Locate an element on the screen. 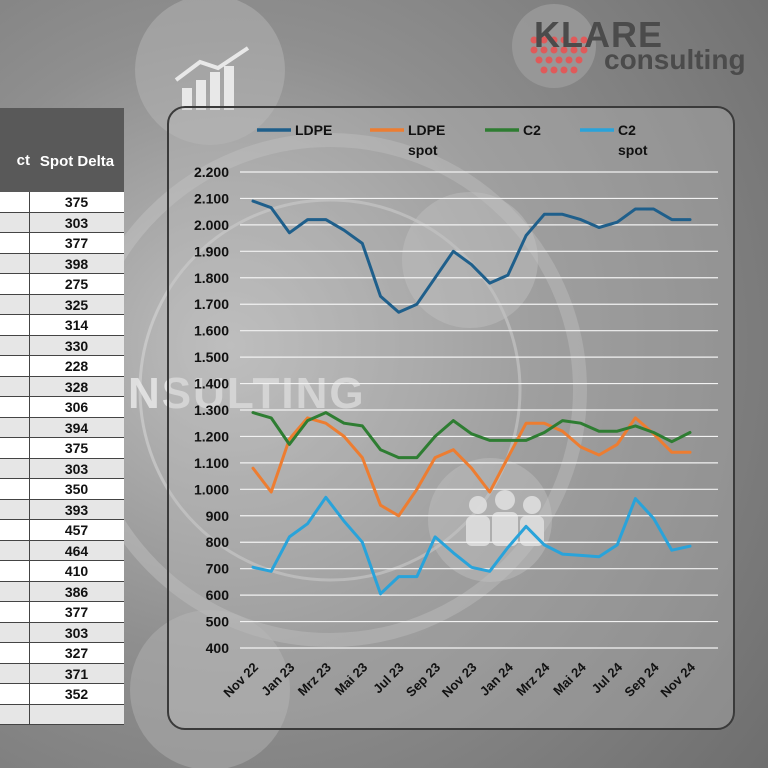  table-cell-spot-delta: 228 is located at coordinates (76, 366).